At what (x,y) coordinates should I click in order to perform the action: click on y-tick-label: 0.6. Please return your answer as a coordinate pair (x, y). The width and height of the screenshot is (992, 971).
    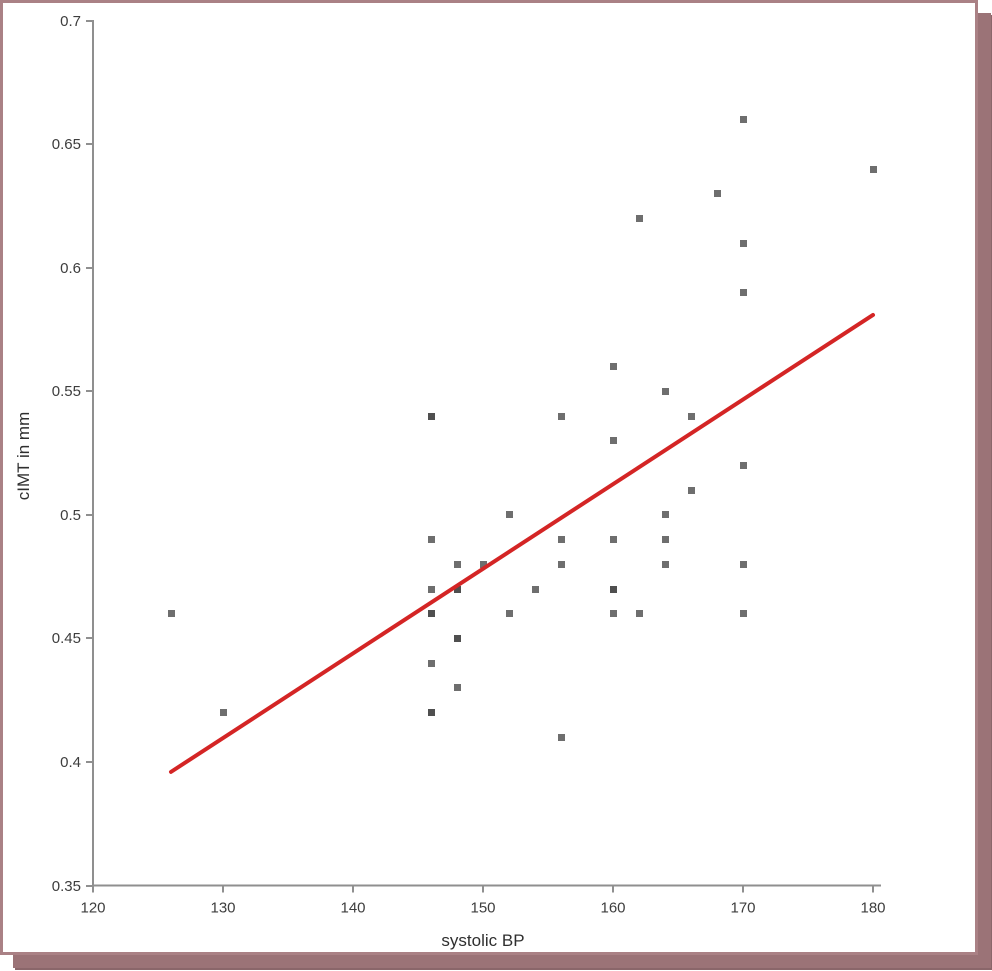
    Looking at the image, I should click on (70, 268).